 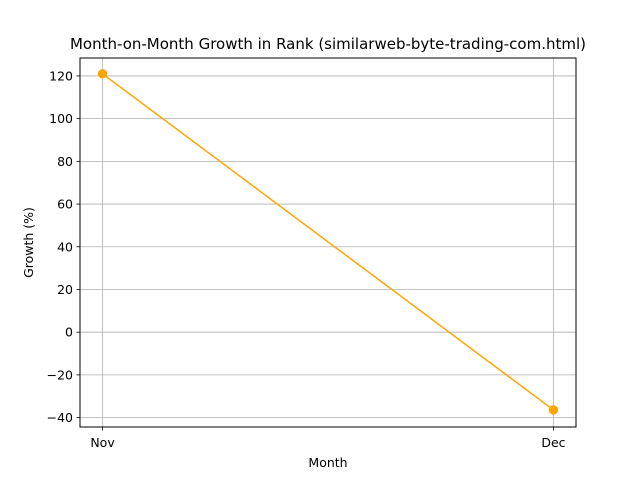 I want to click on y-tick-label: 20, so click(x=65, y=289).